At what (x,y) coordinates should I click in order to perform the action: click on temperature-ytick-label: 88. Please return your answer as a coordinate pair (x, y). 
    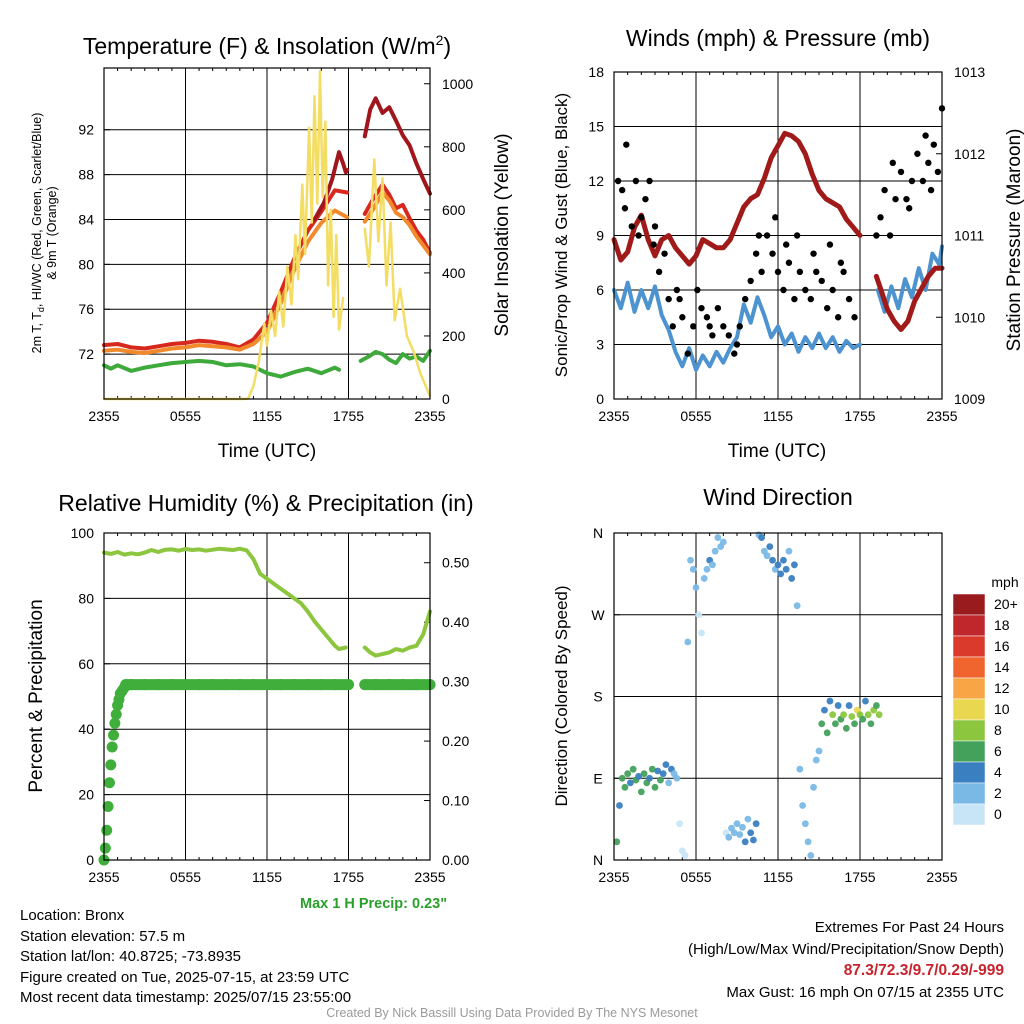
    Looking at the image, I should click on (86, 175).